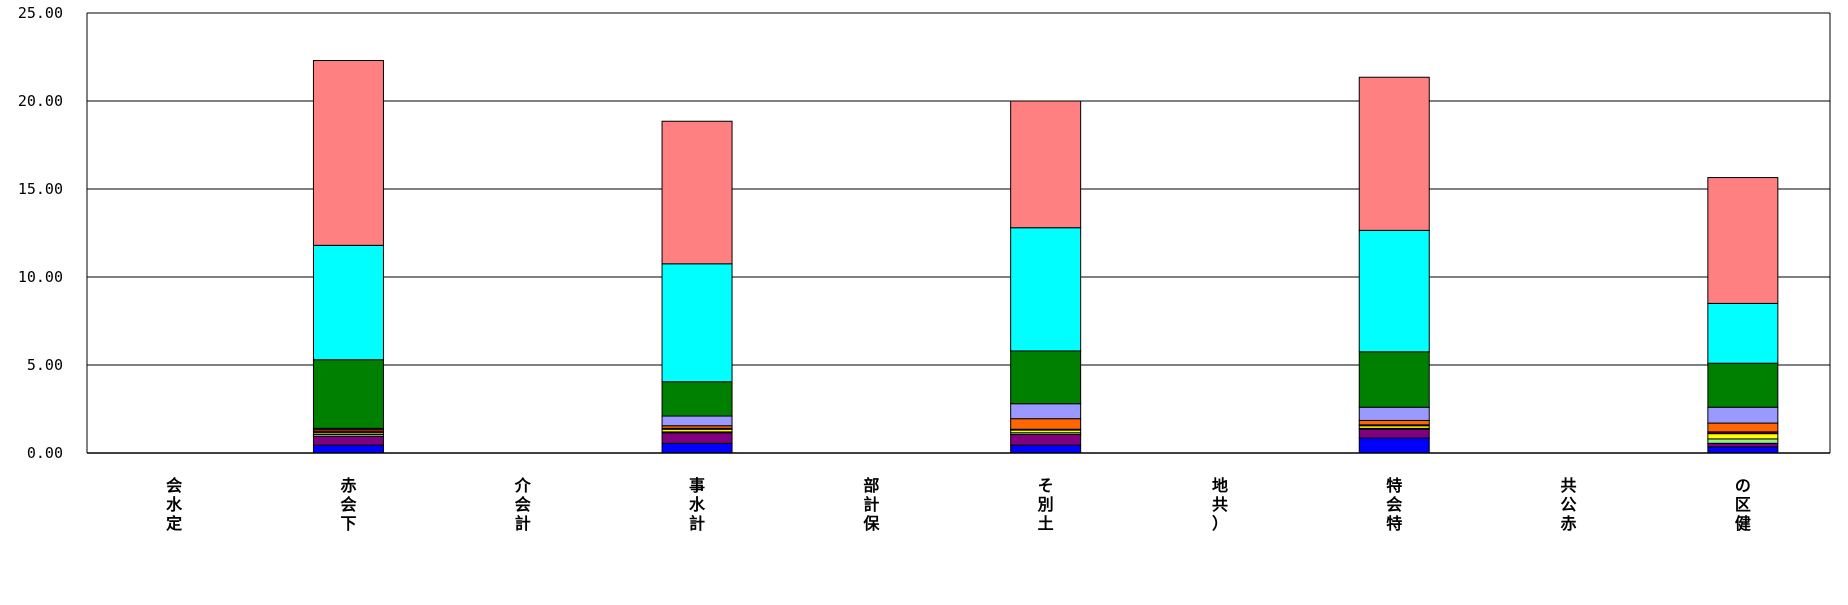  What do you see at coordinates (40, 277) in the screenshot?
I see `y-tick-label: 10.00` at bounding box center [40, 277].